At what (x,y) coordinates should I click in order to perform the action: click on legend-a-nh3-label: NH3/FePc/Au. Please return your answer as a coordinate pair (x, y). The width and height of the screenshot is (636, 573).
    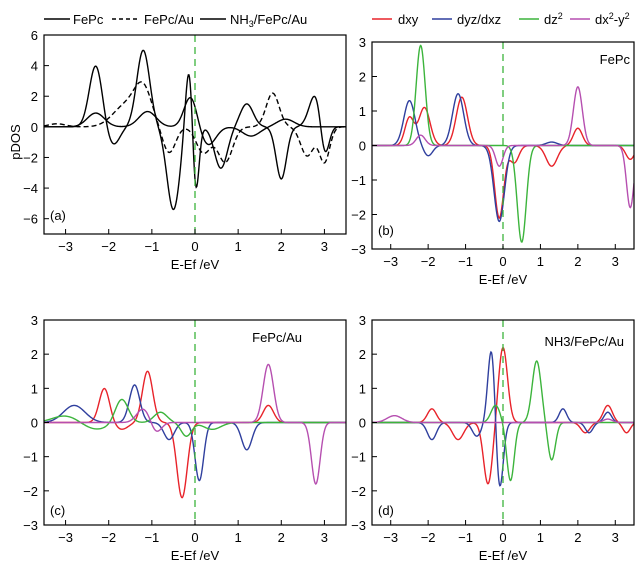
    Looking at the image, I should click on (268, 20).